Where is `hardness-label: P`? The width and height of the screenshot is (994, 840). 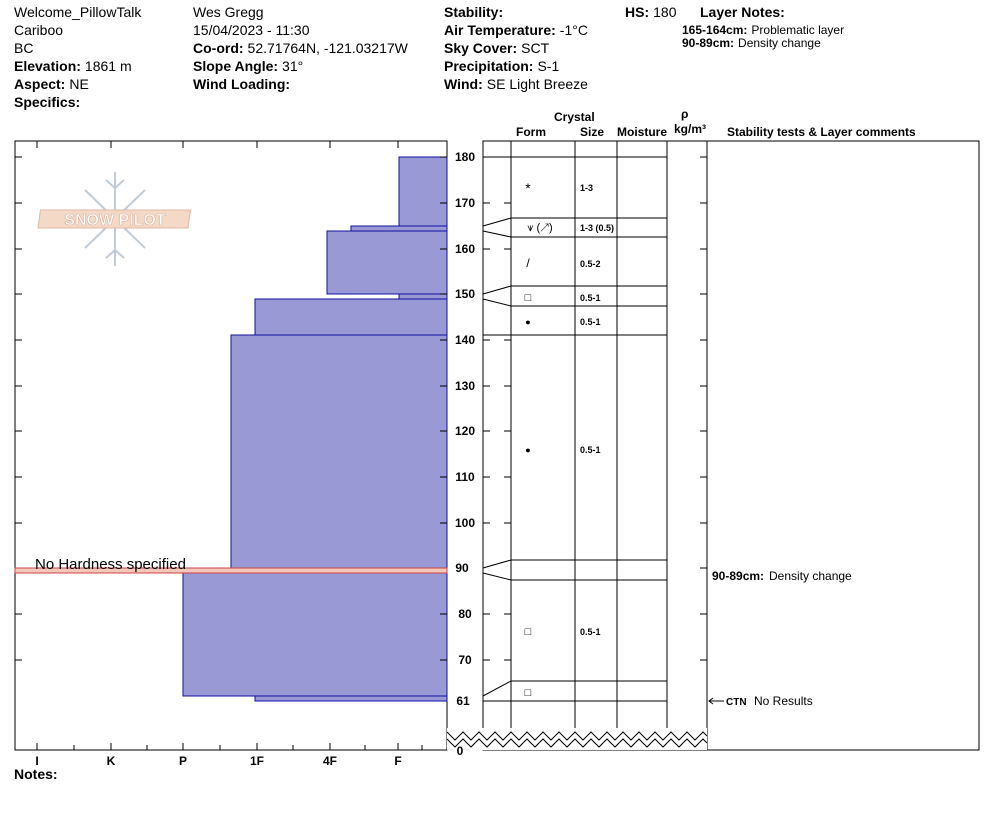
hardness-label: P is located at coordinates (183, 761).